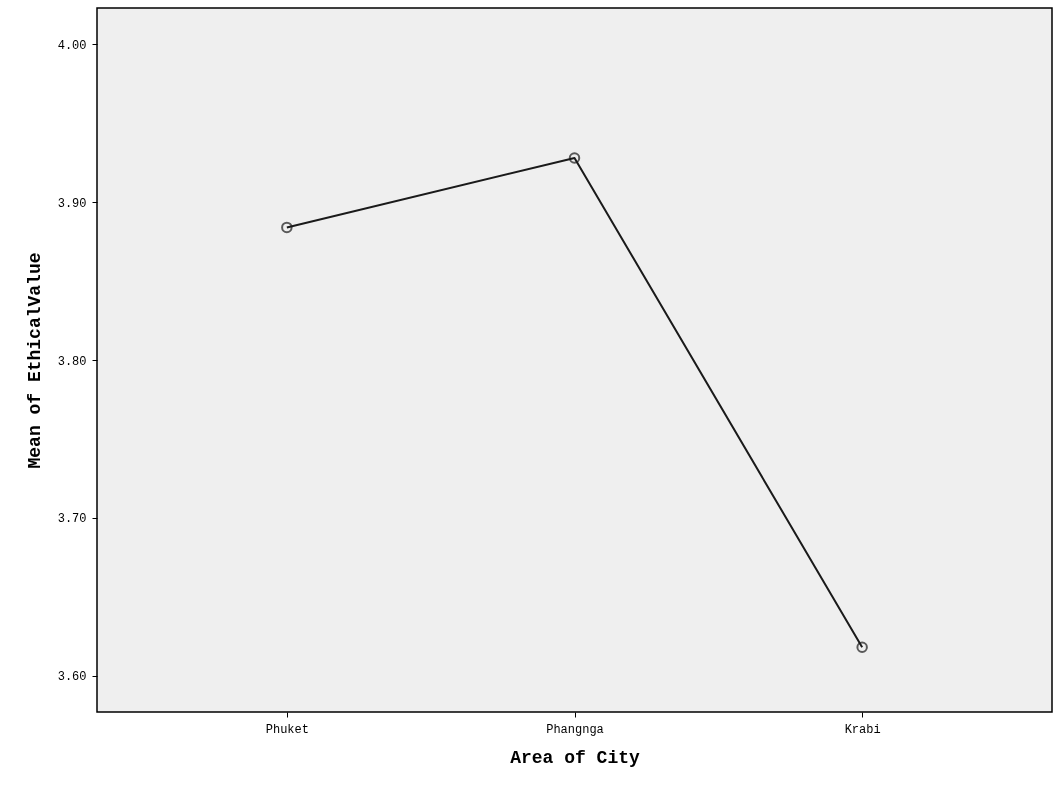  What do you see at coordinates (34, 360) in the screenshot?
I see `y-axis-title: Mean of EthicalValue` at bounding box center [34, 360].